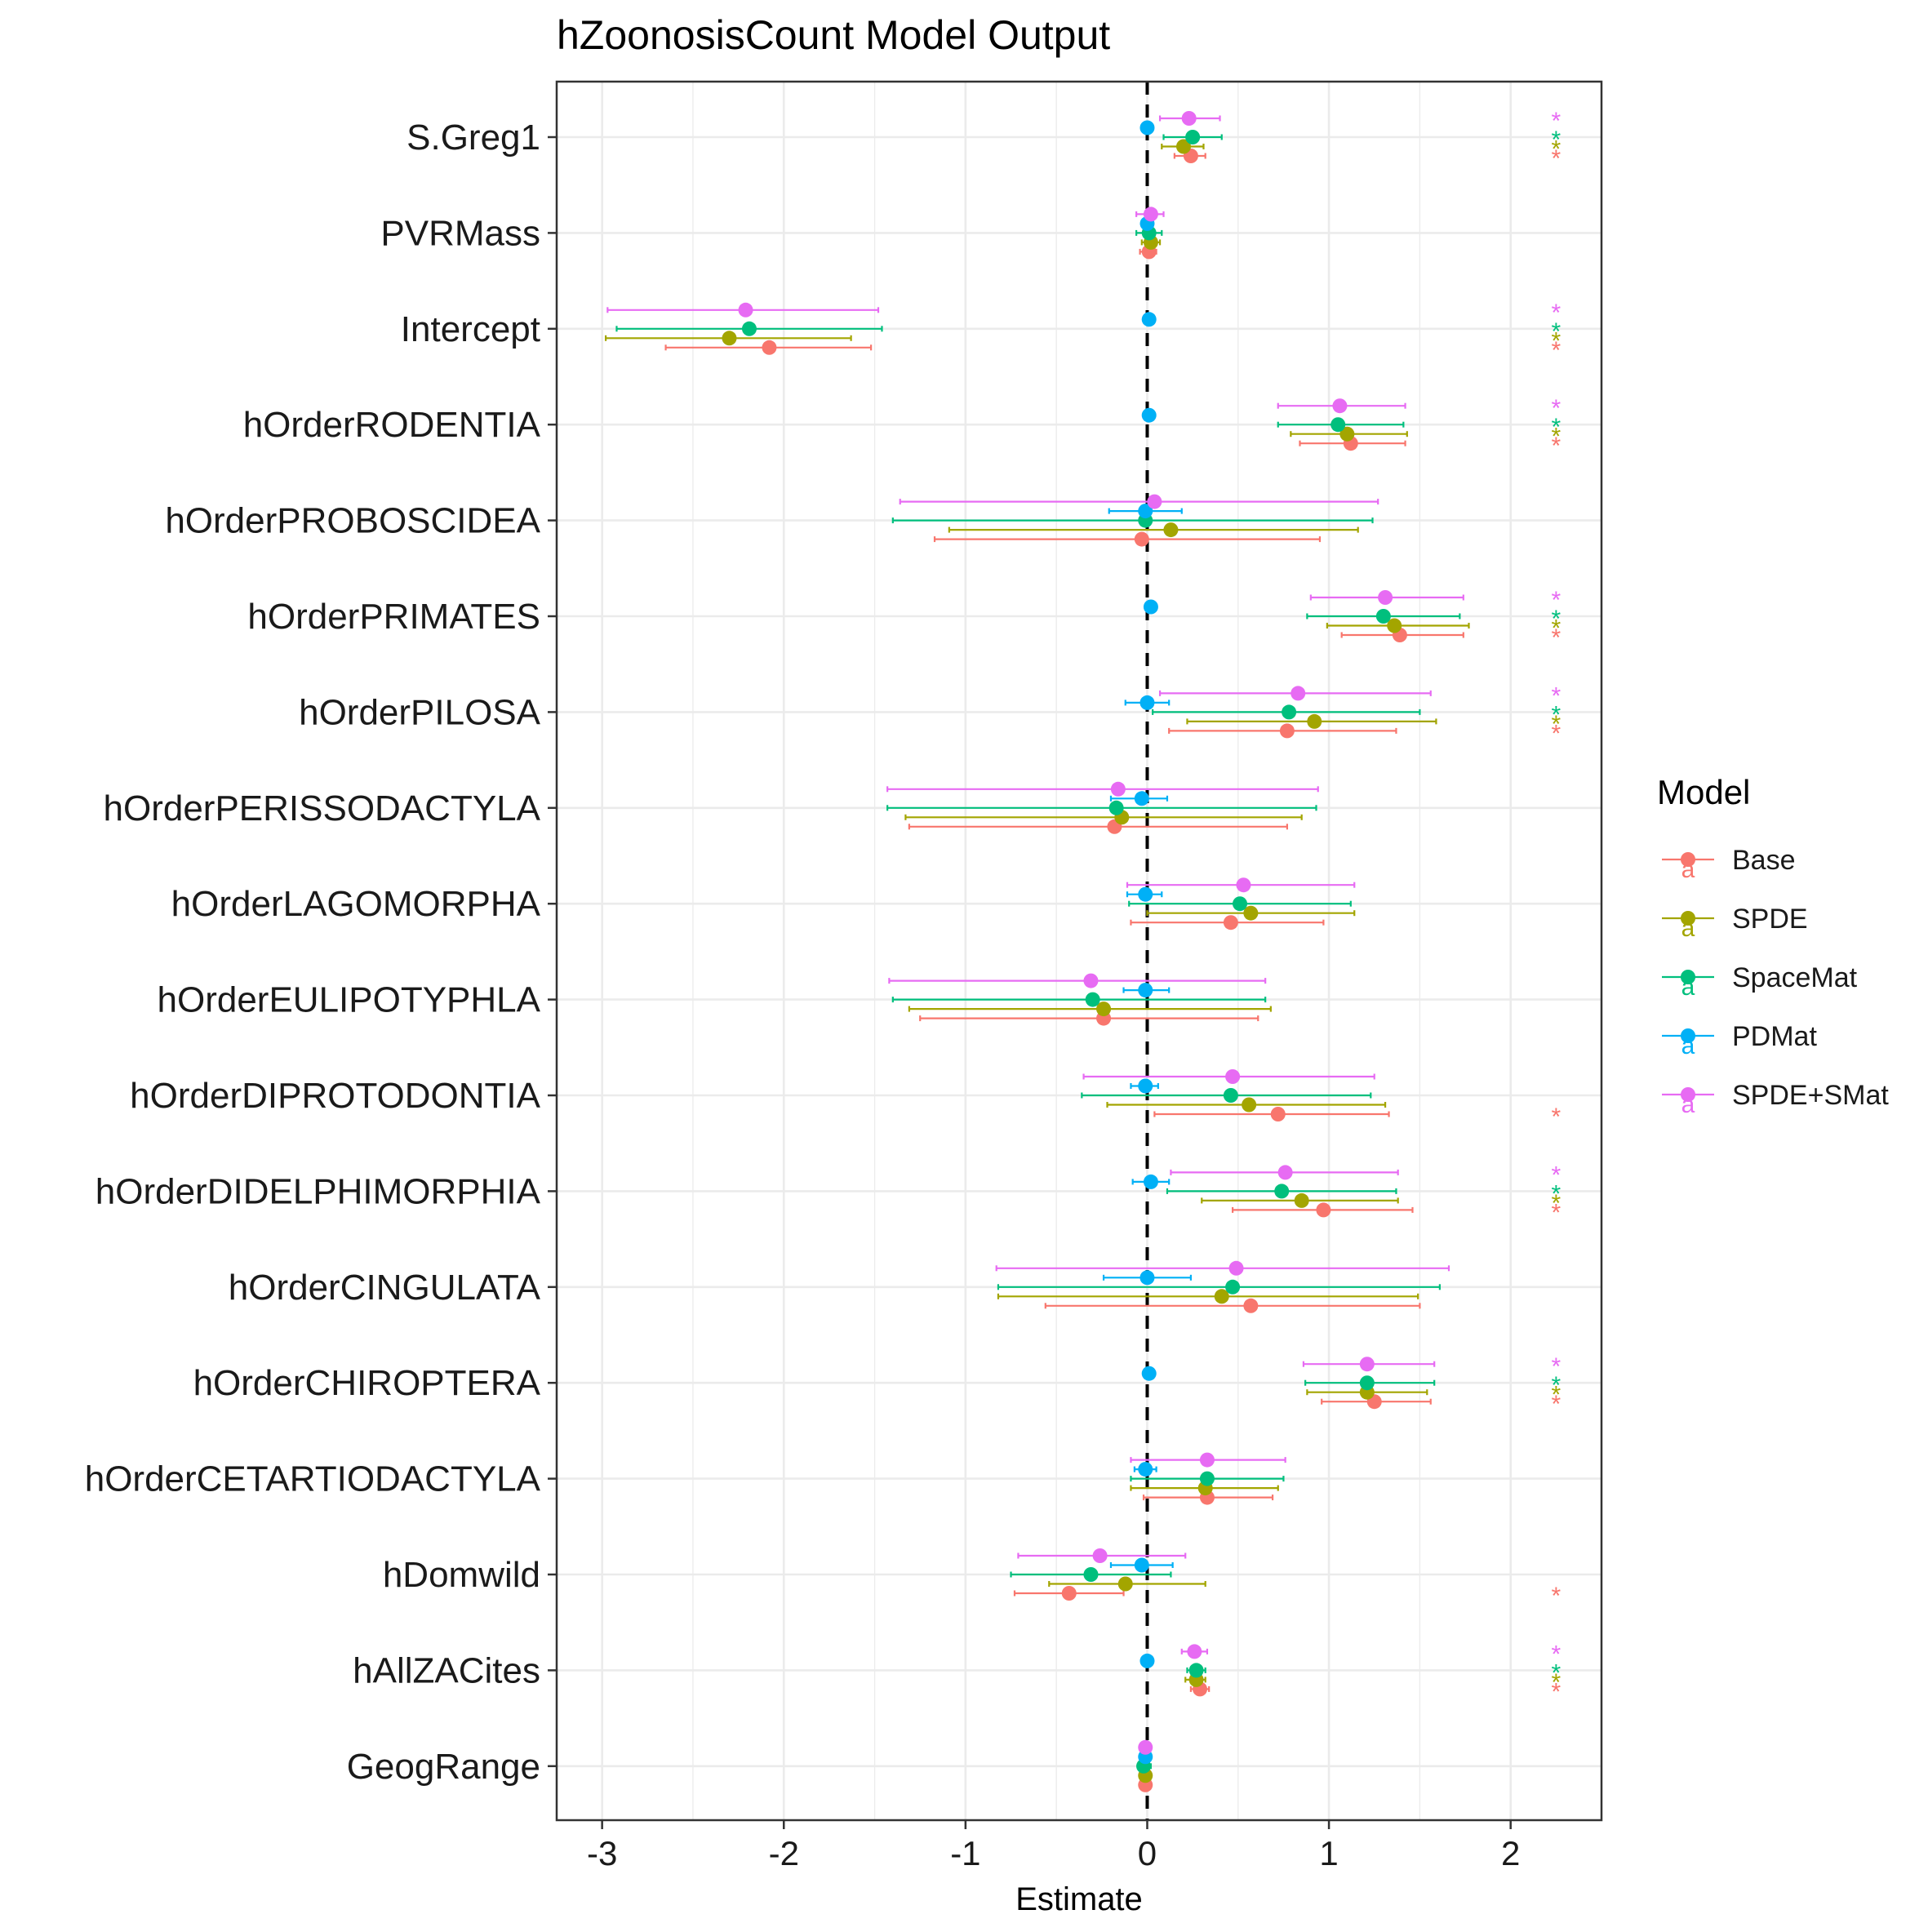 The width and height of the screenshot is (1928, 1932). What do you see at coordinates (335, 1096) in the screenshot?
I see `y-category-label: hOrderDIPROTODONTIA` at bounding box center [335, 1096].